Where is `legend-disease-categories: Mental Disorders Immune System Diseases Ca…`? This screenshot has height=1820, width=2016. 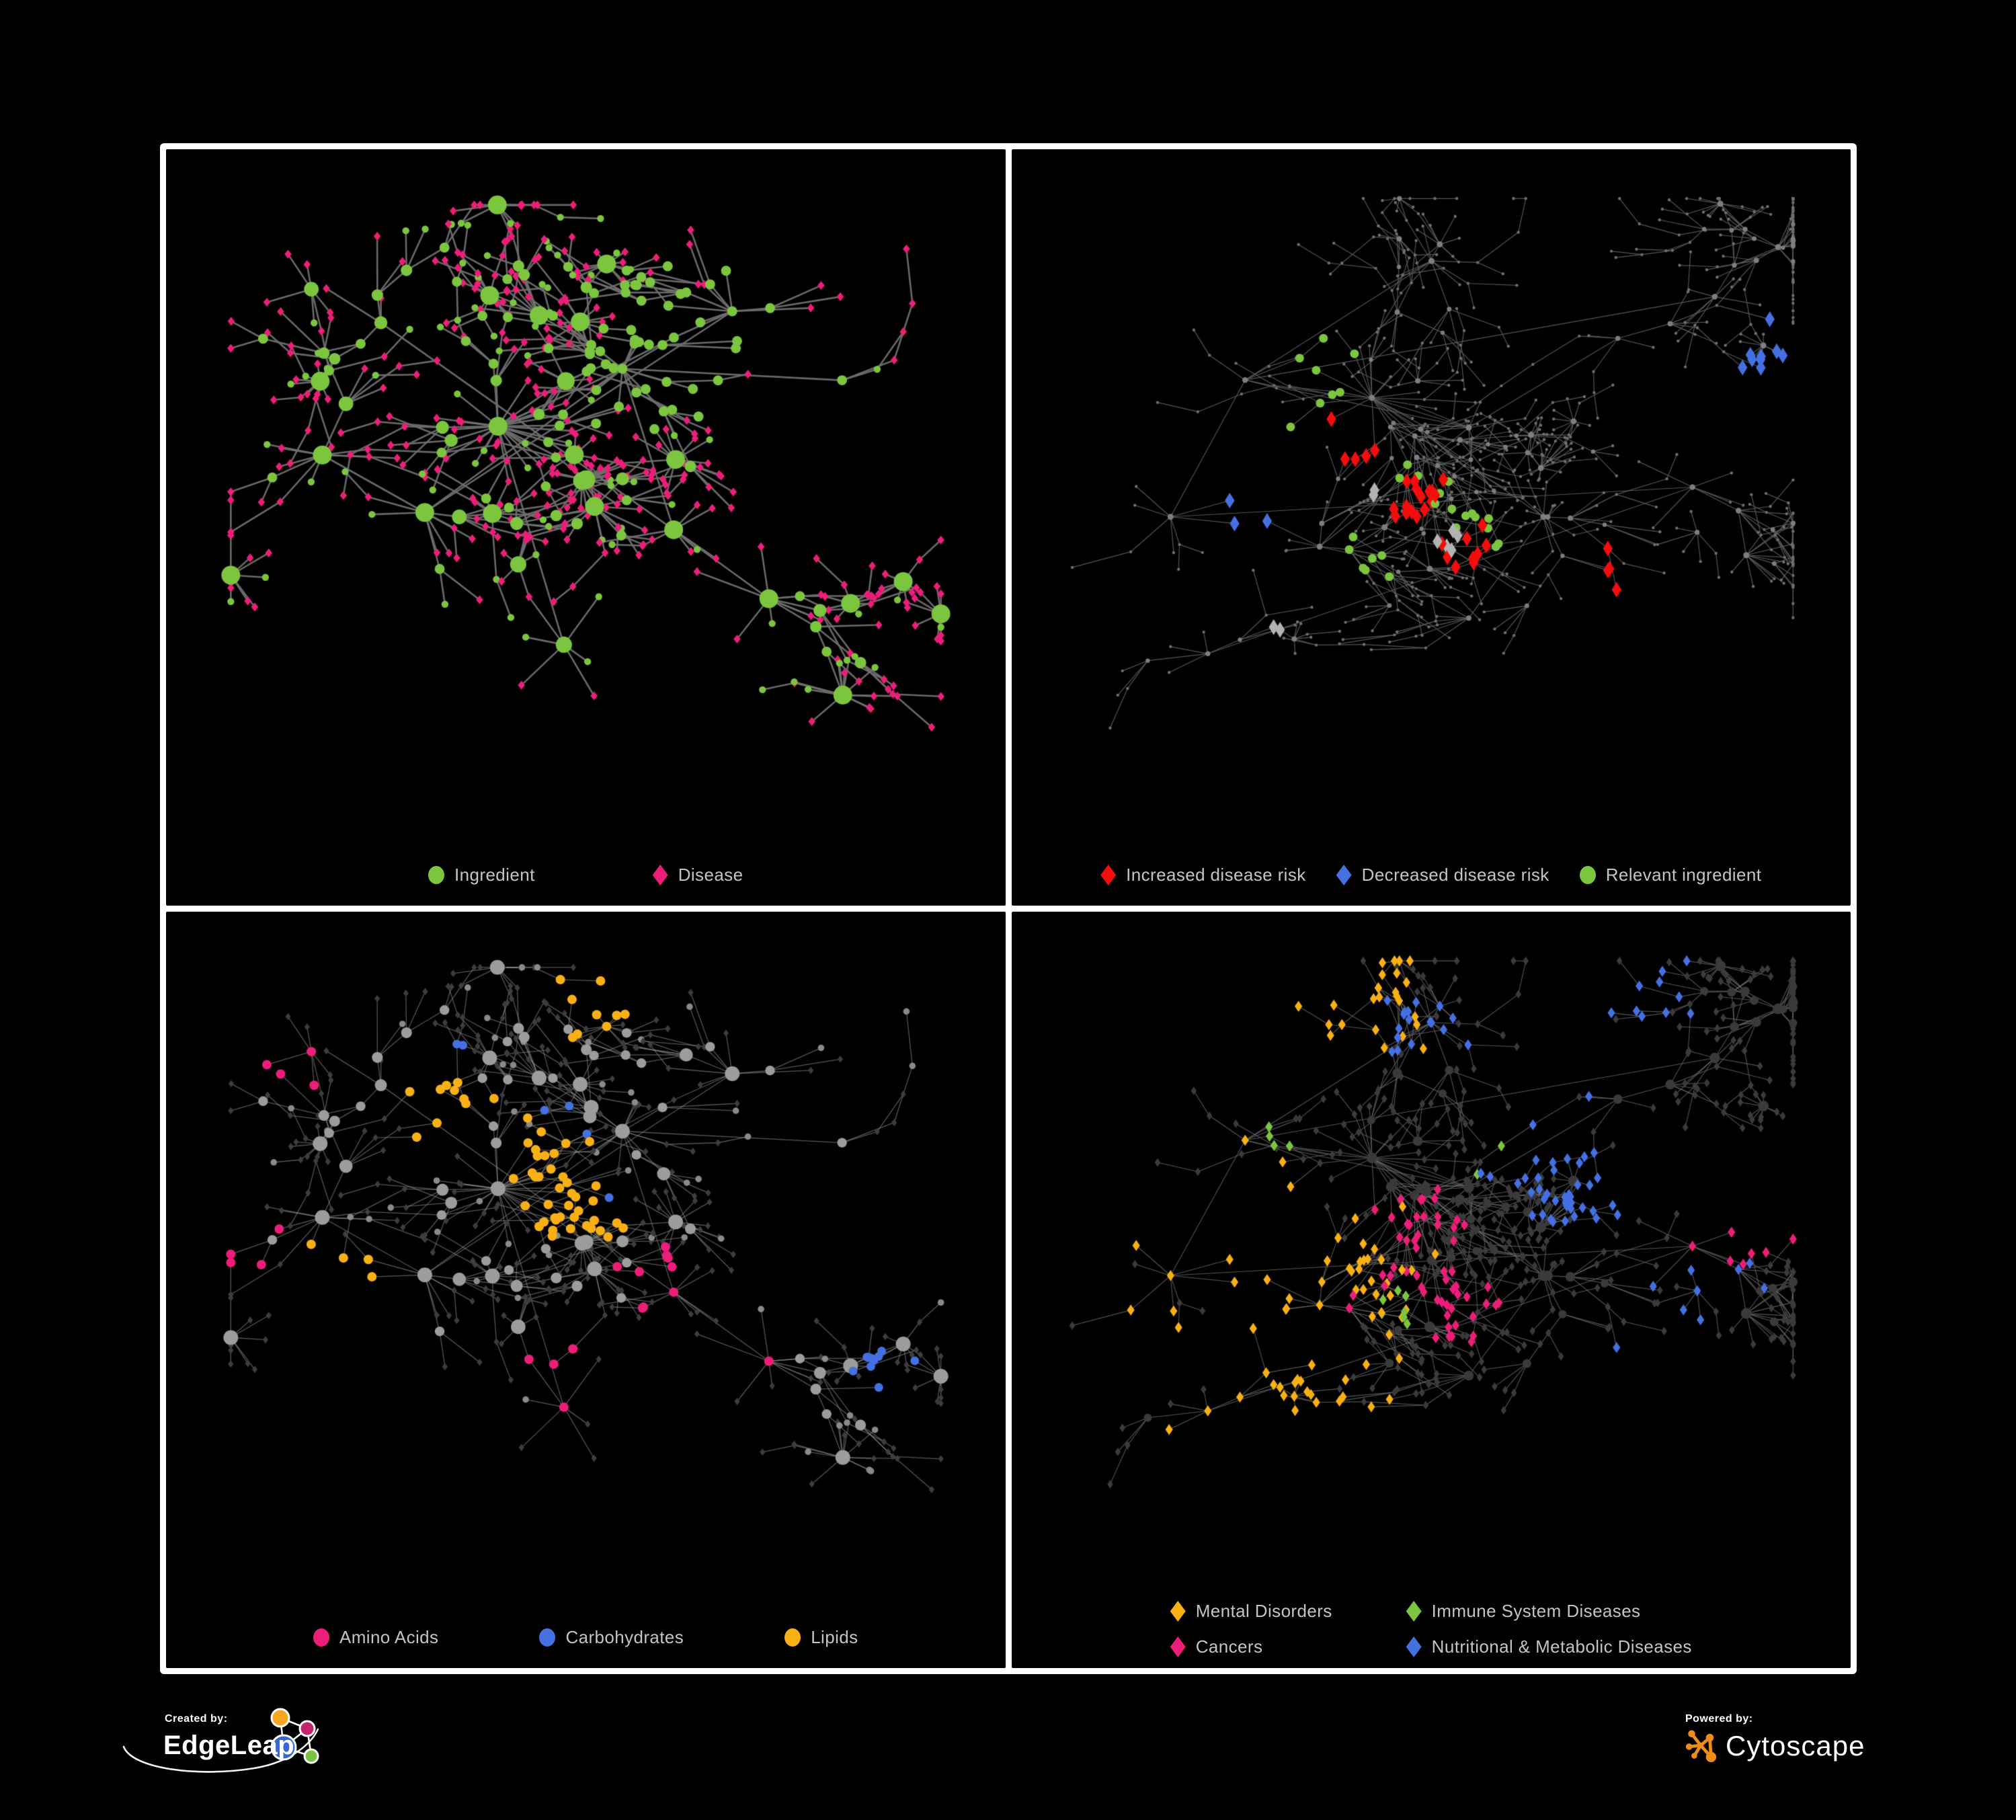
legend-disease-categories: Mental Disorders Immune System Diseases Ca… is located at coordinates (1431, 1629).